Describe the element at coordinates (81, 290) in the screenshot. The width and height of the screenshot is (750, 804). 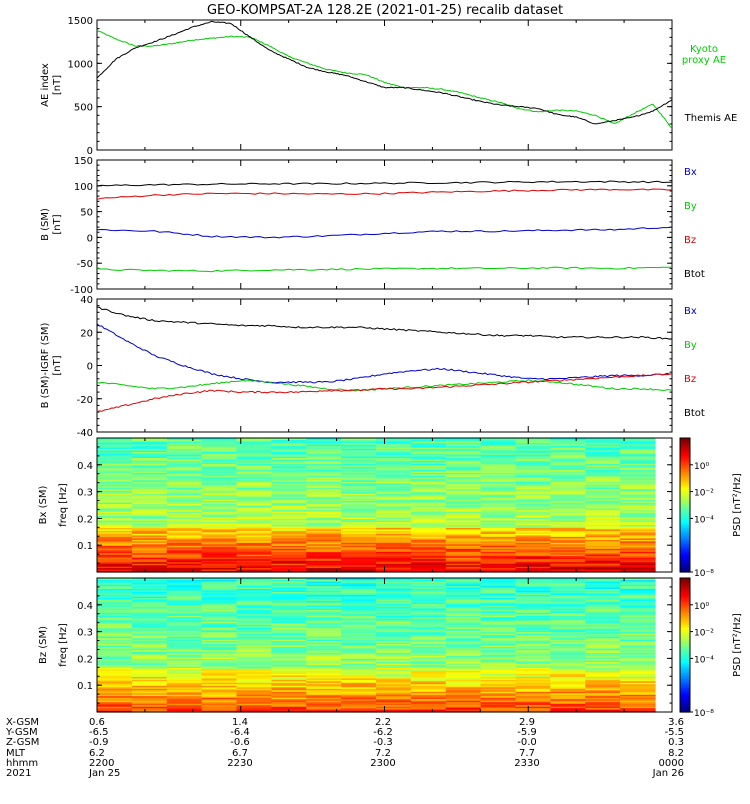
I see `panel-2-ytick-label: -100` at that location.